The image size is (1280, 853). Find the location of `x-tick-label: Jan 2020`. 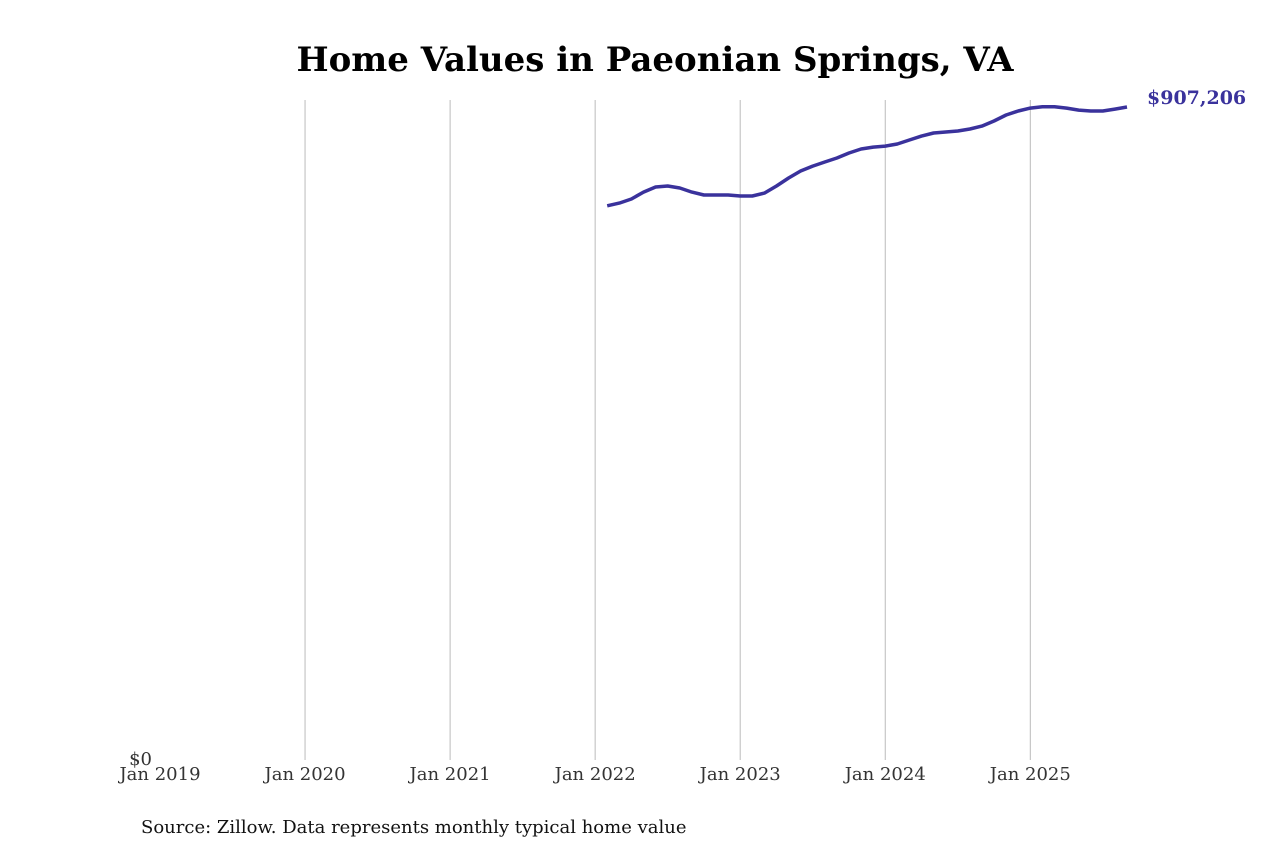

x-tick-label: Jan 2020 is located at coordinates (304, 774).